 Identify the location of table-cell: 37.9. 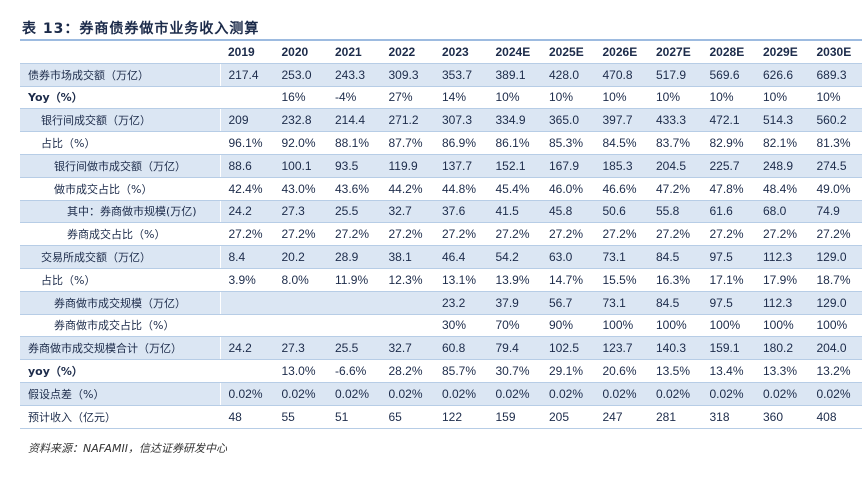
(514, 303).